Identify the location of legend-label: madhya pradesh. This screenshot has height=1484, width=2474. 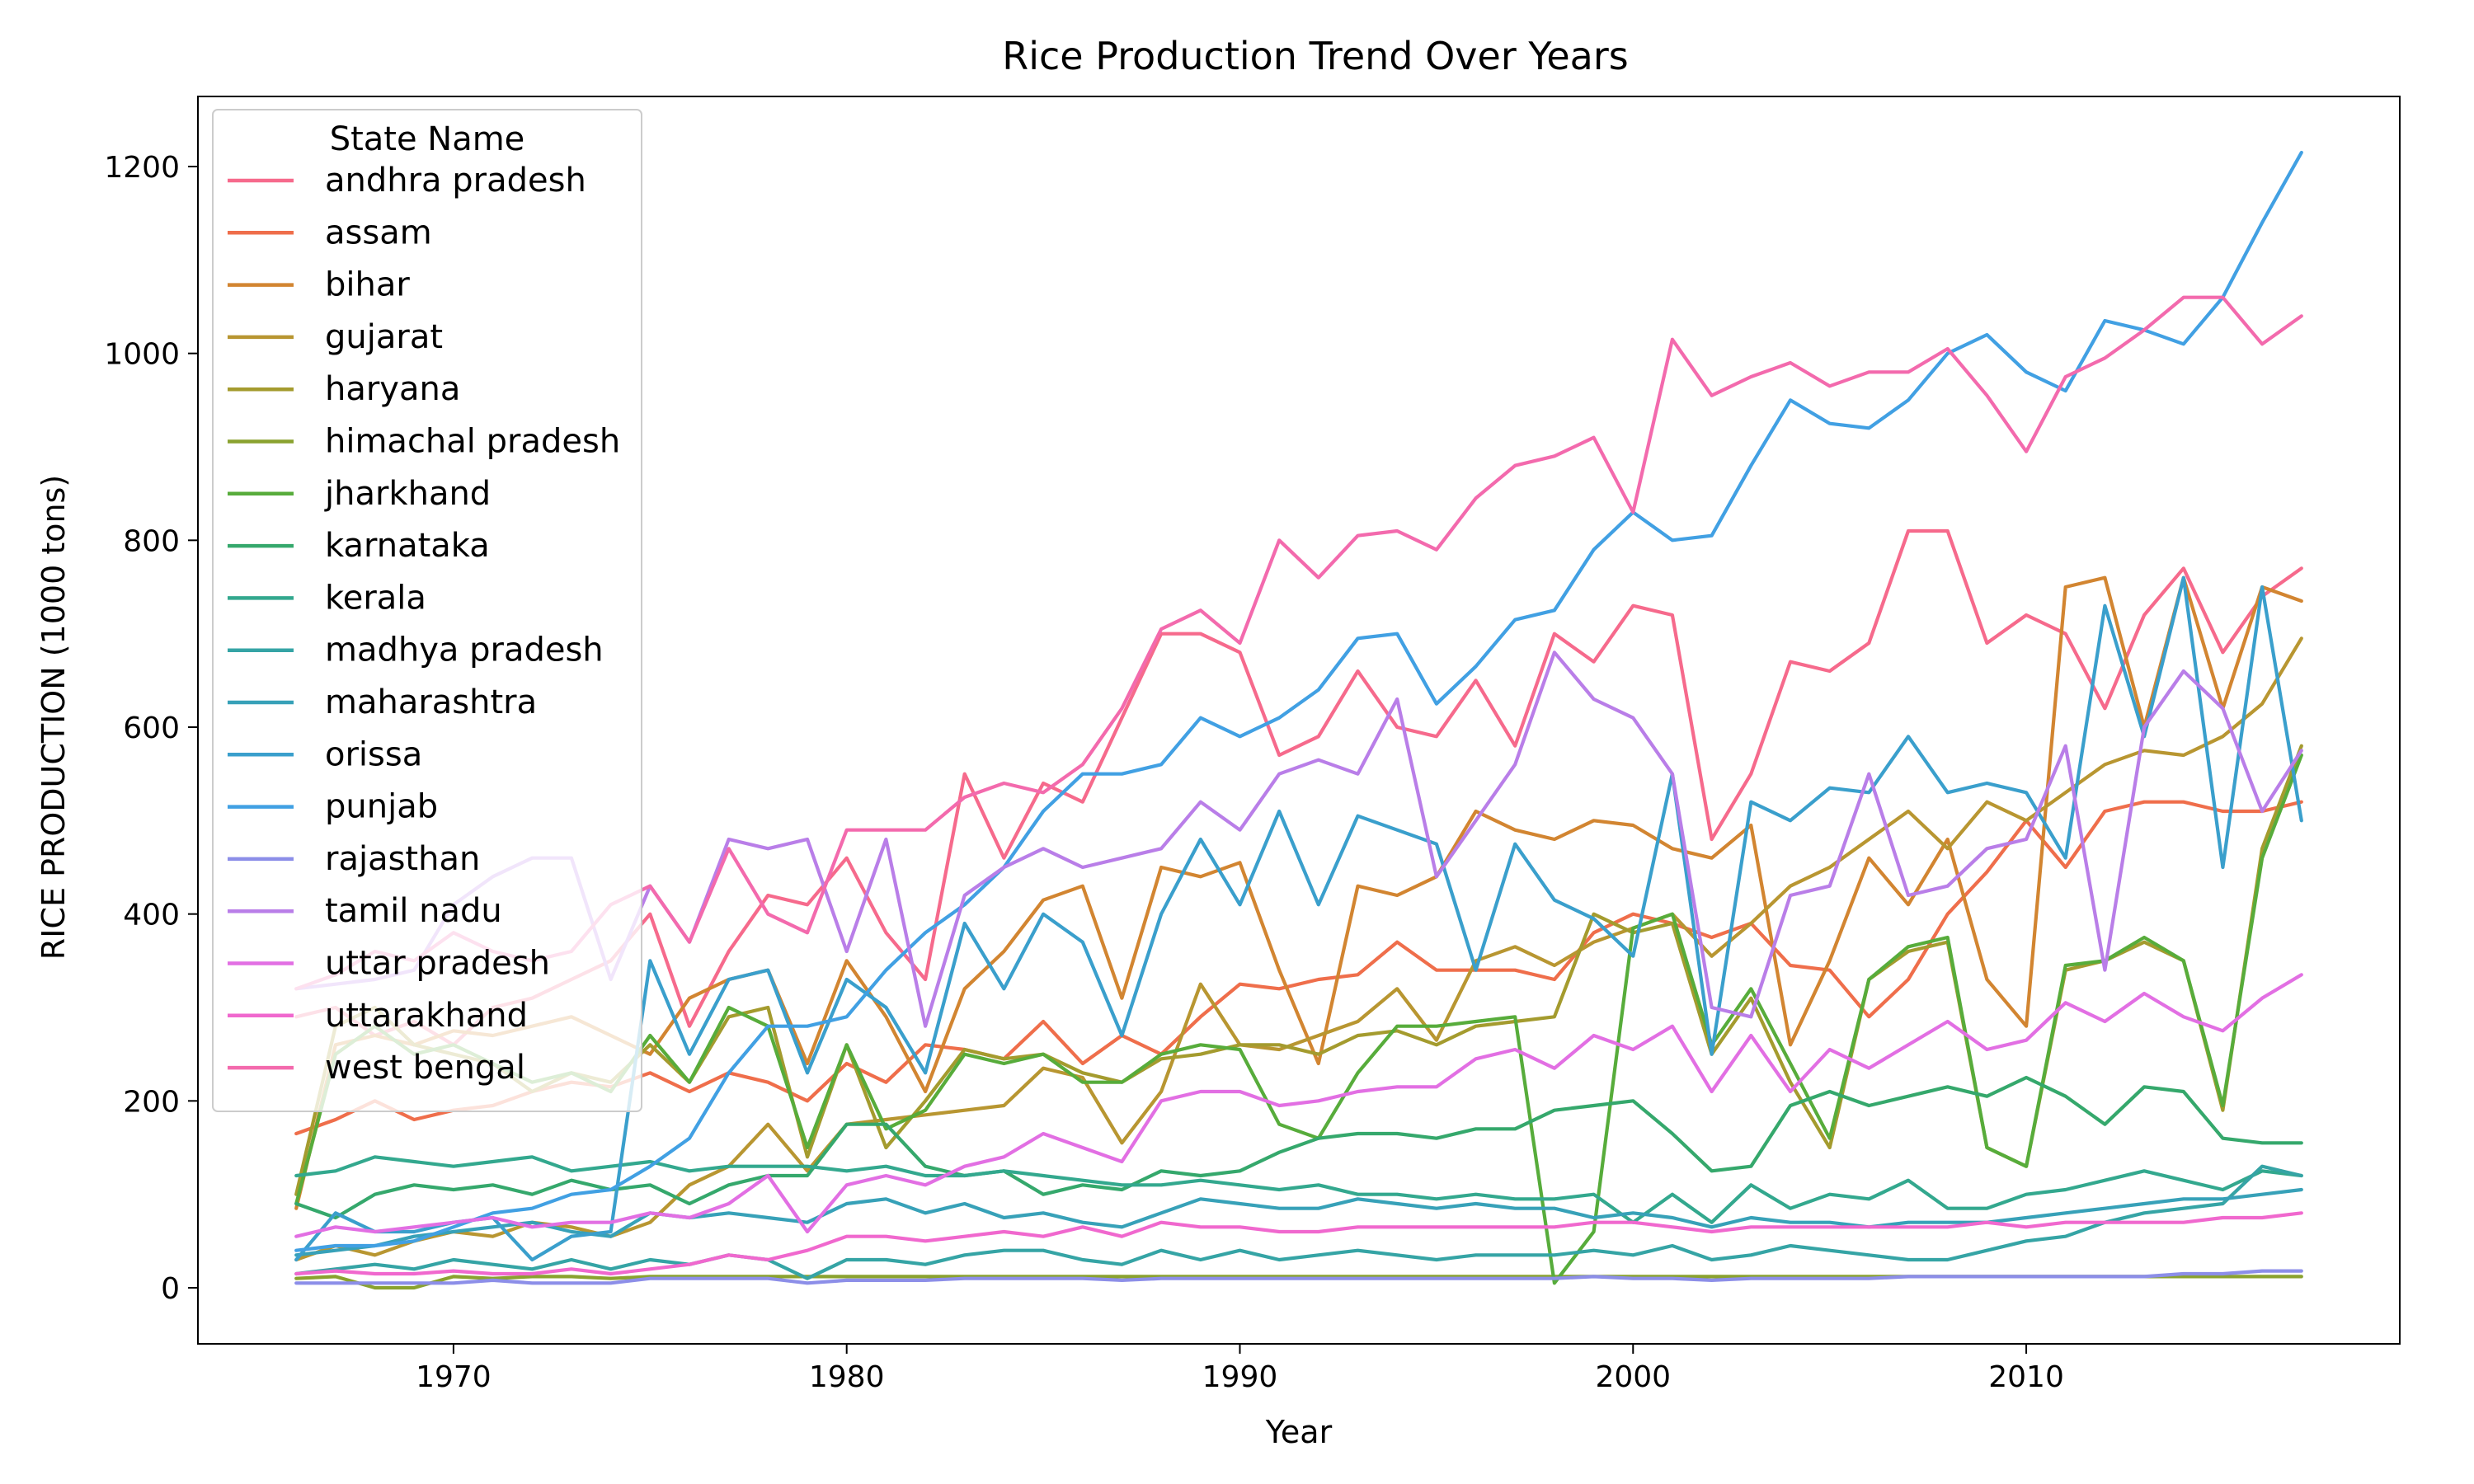
(464, 650).